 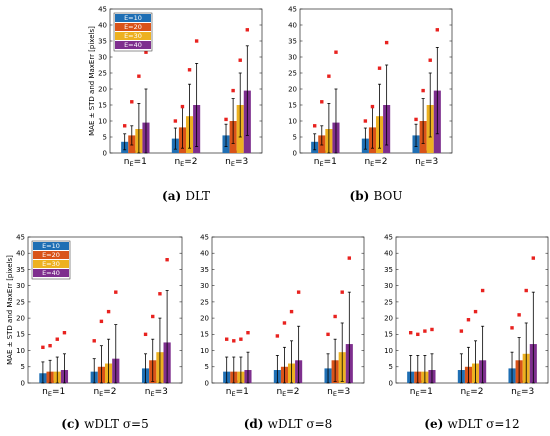 I want to click on panel-caption: (d) wDLT σ=8, so click(x=288, y=424).